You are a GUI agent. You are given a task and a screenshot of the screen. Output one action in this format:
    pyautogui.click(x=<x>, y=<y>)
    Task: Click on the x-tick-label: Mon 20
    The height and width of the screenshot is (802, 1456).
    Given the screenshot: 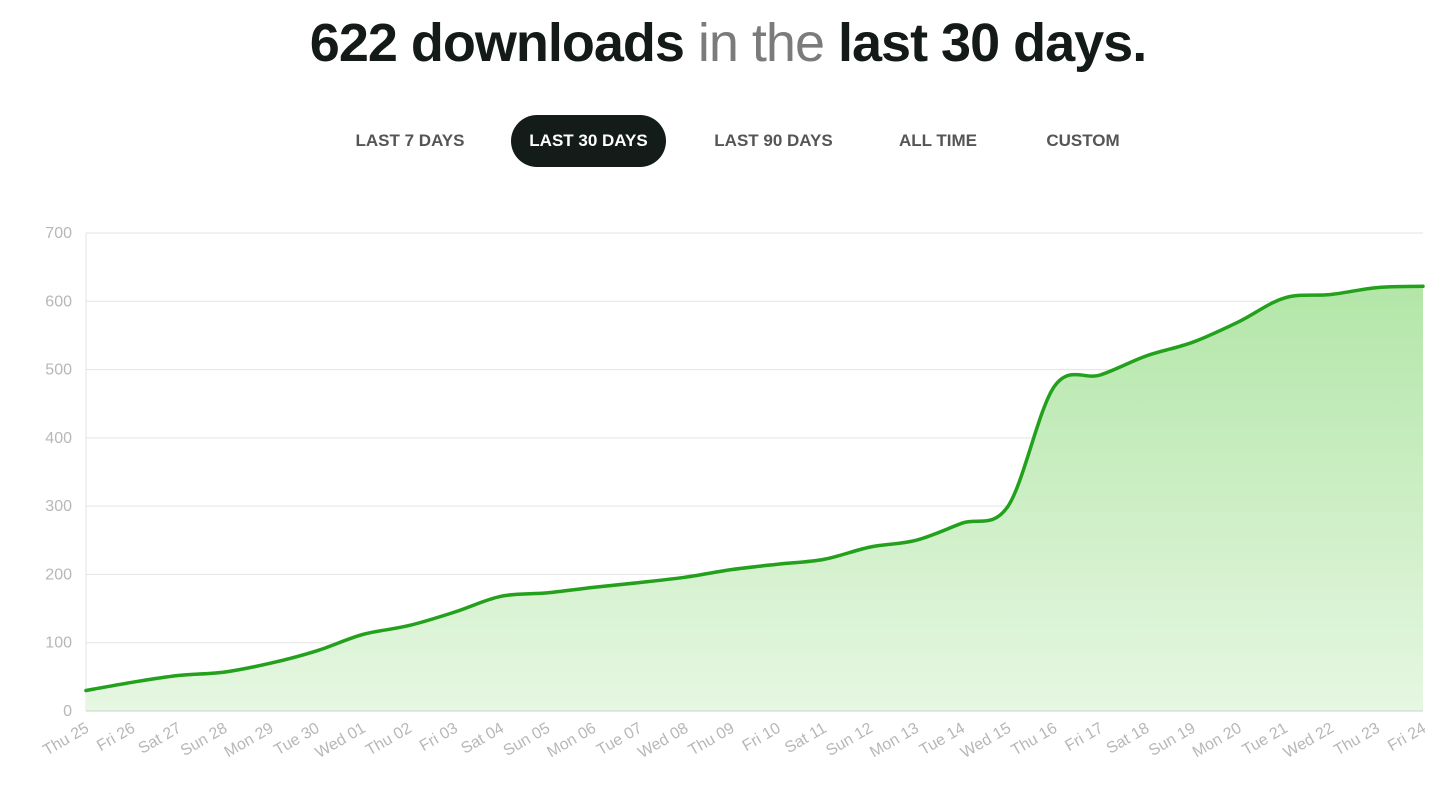 What is the action you would take?
    pyautogui.click(x=1217, y=740)
    